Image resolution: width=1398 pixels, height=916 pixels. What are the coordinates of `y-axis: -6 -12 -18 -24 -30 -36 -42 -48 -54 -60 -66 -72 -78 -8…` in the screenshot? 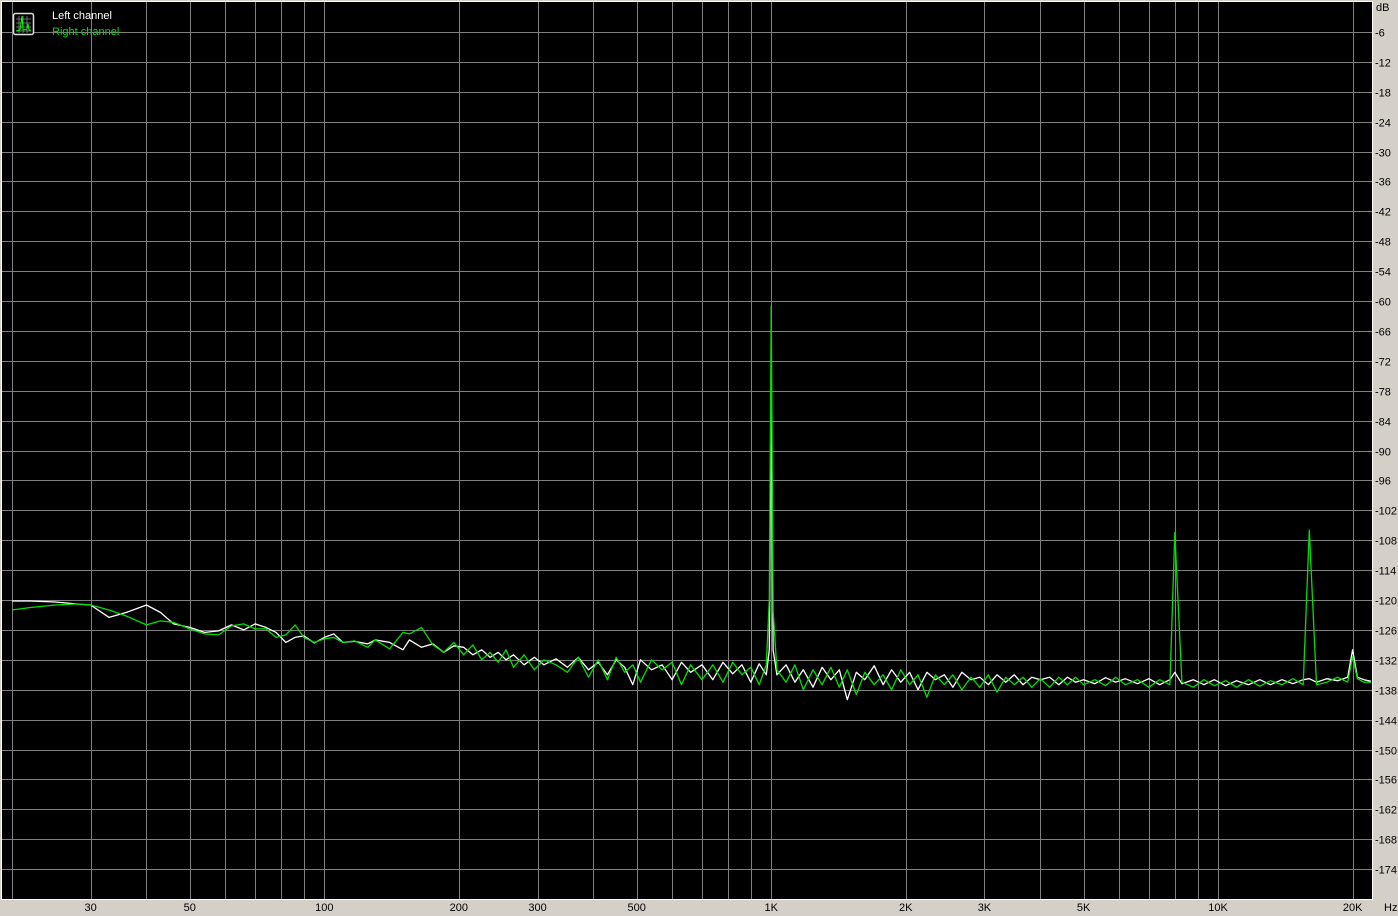 It's located at (1386, 452).